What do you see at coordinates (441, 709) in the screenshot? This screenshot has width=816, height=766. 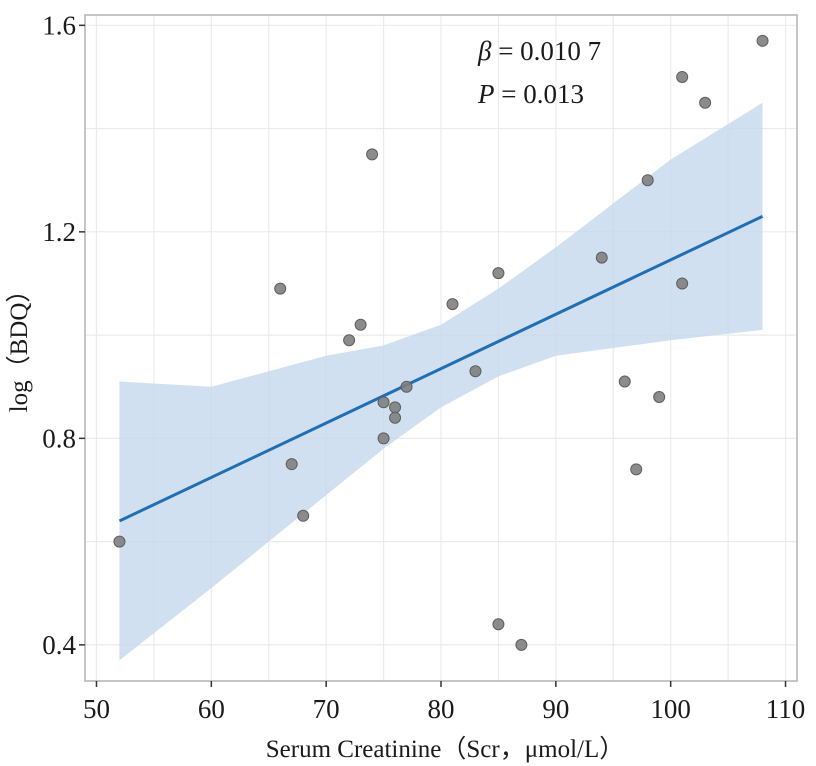 I see `x-tick-label: 80` at bounding box center [441, 709].